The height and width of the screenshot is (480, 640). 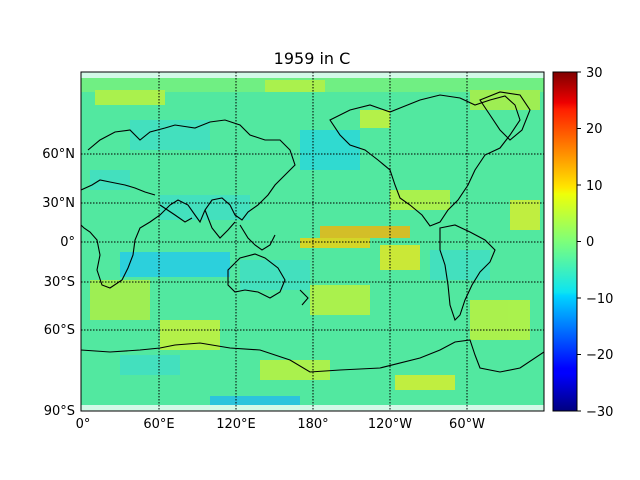 I want to click on lon-label: 180°, so click(x=312, y=424).